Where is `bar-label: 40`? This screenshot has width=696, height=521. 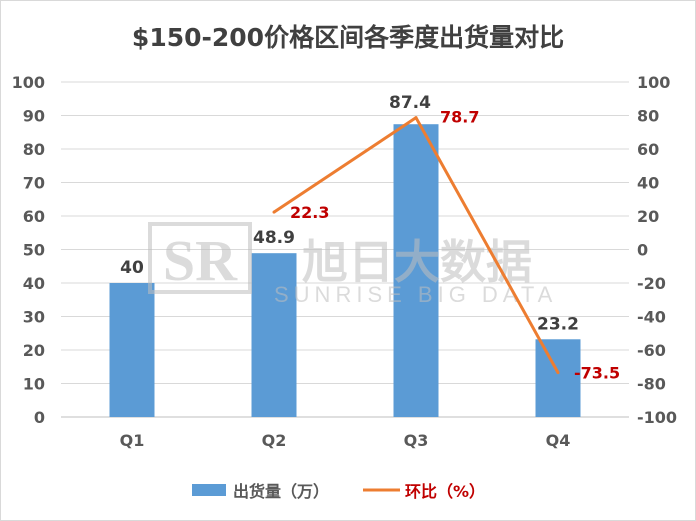
bar-label: 40 is located at coordinates (132, 268).